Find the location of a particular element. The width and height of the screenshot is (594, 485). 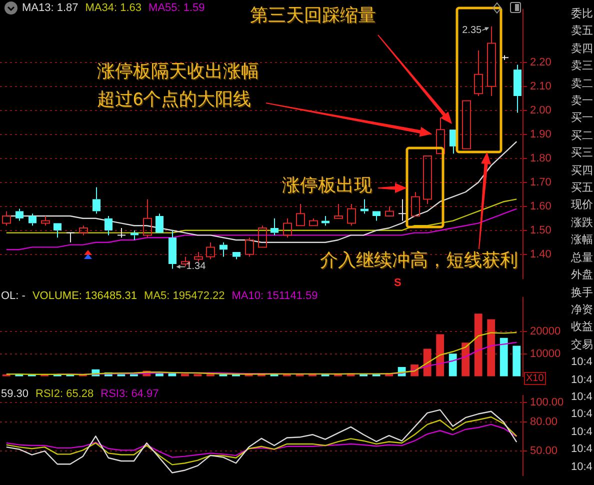

text: 买四 is located at coordinates (582, 171).